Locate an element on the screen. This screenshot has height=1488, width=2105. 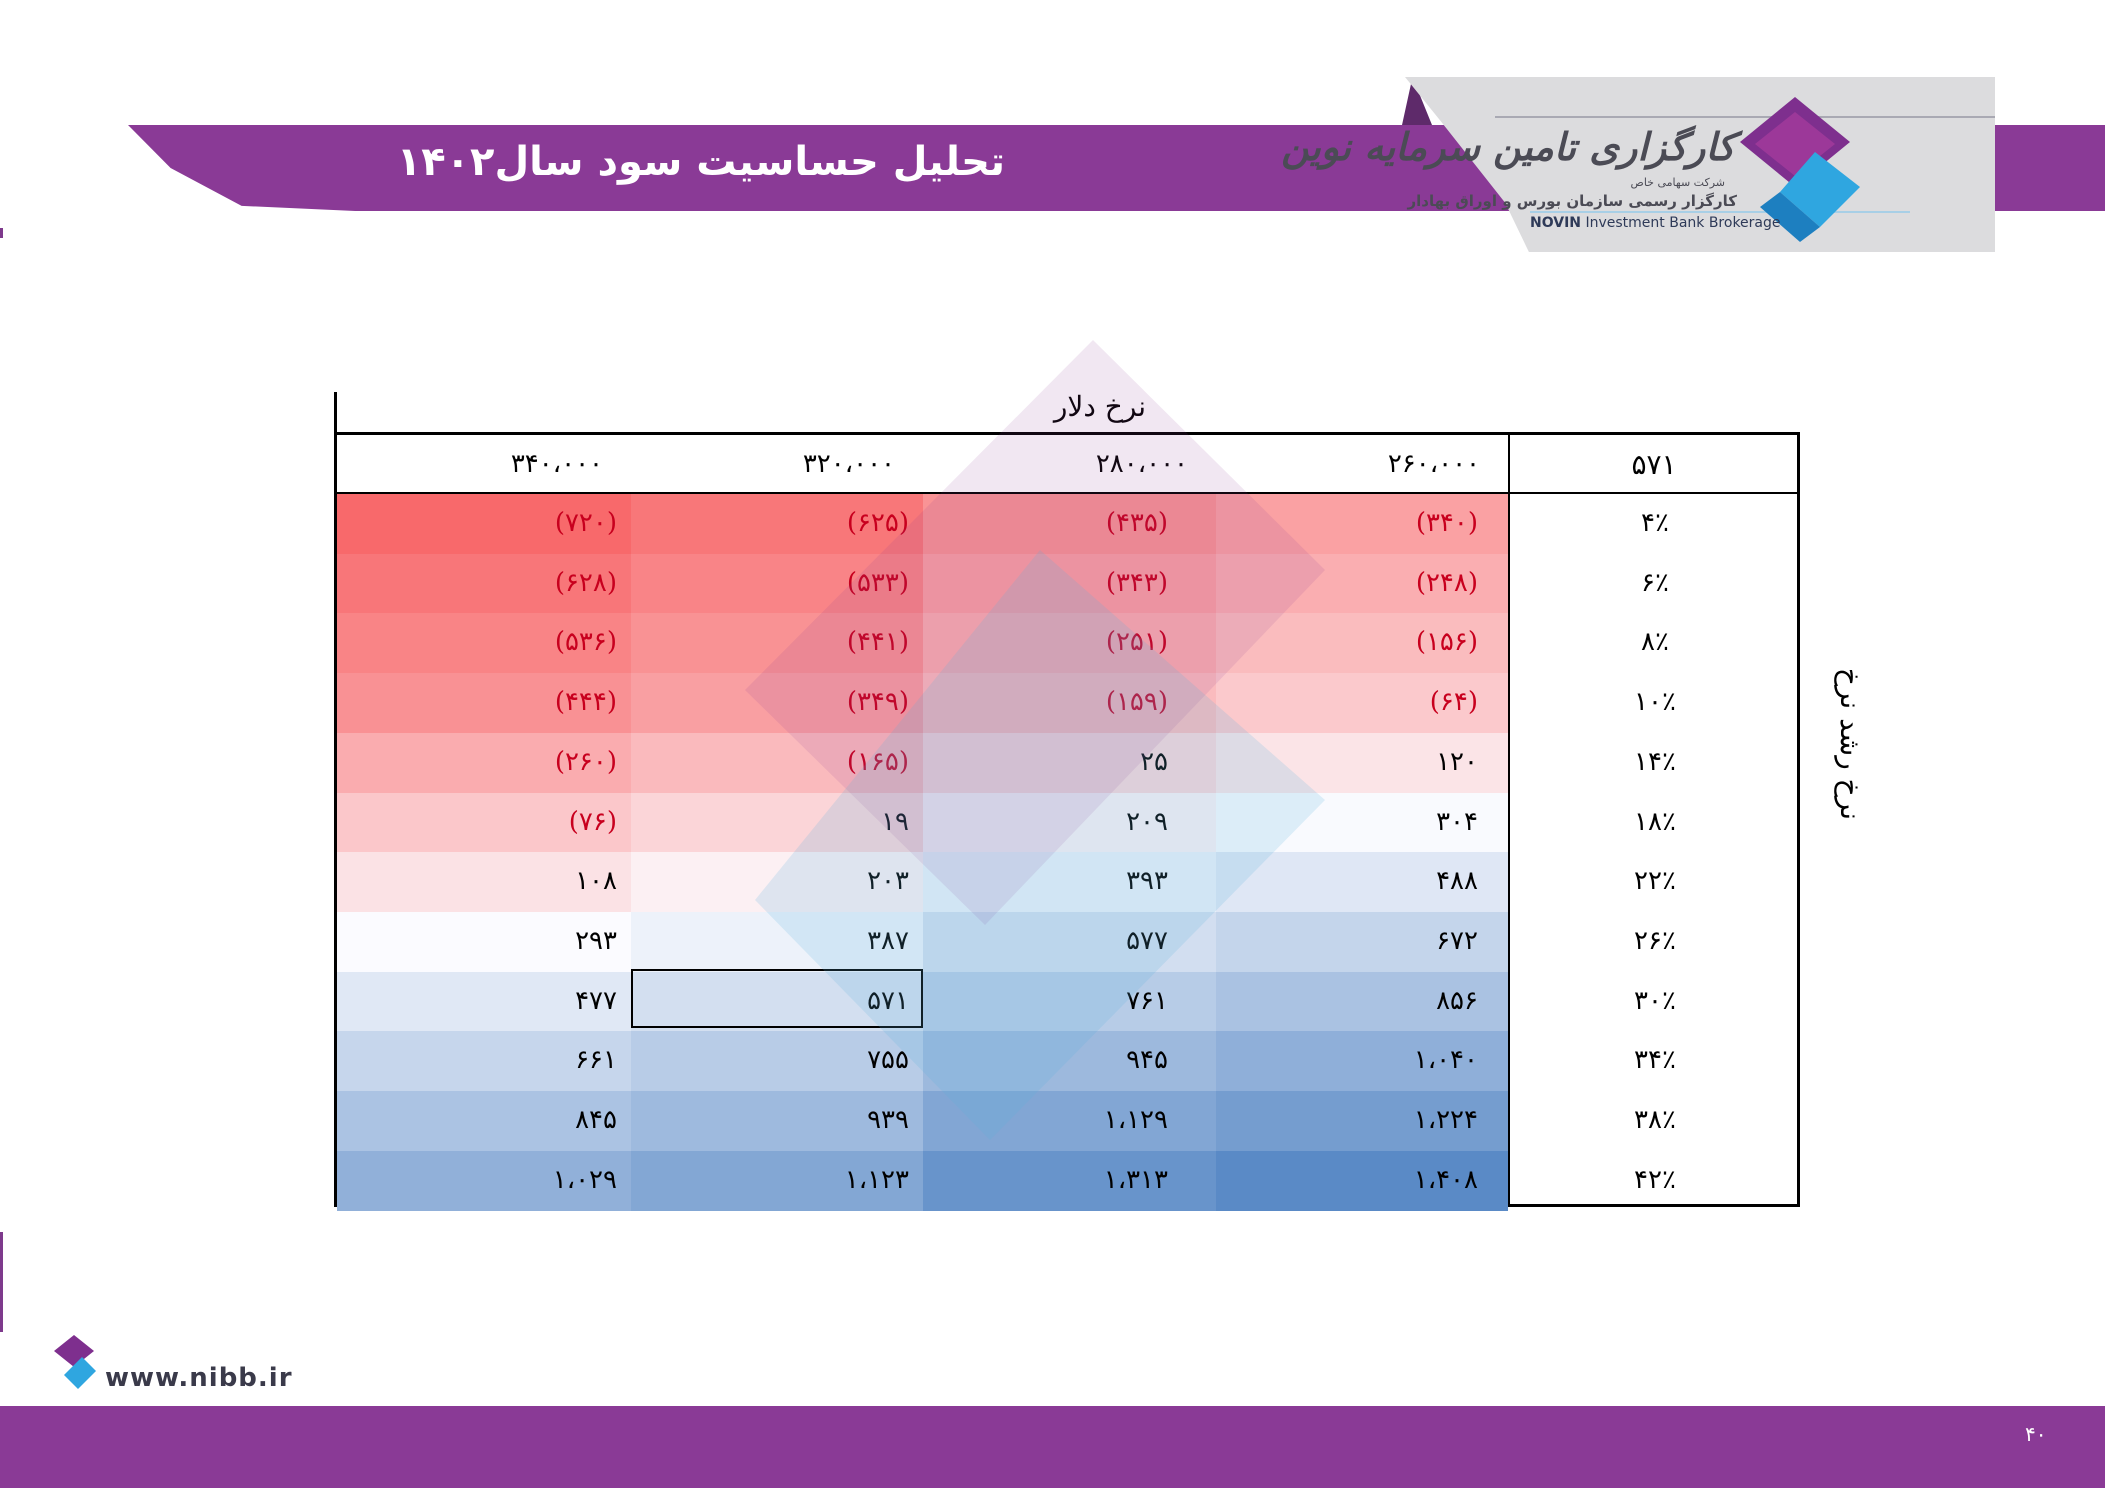
footer-logo-icon is located at coordinates (75, 1362).